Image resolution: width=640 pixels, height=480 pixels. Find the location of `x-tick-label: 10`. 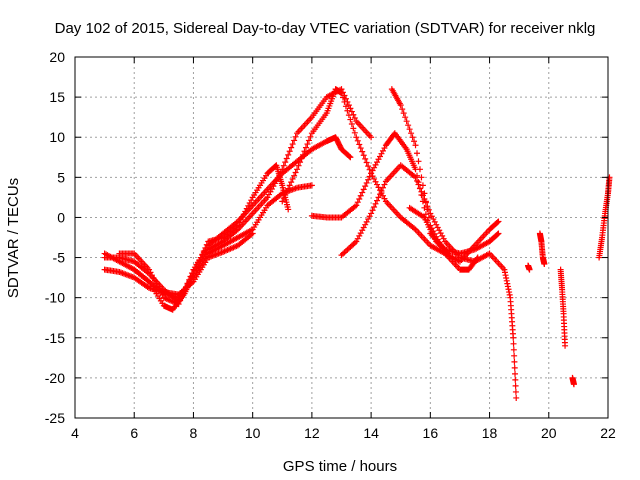

x-tick-label: 10 is located at coordinates (253, 433).